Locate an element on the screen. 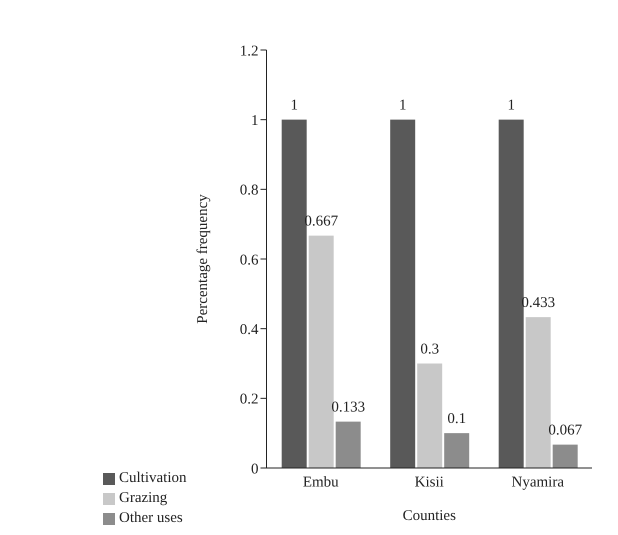 This screenshot has height=535, width=618. y-tick-label: 0.6 is located at coordinates (249, 260).